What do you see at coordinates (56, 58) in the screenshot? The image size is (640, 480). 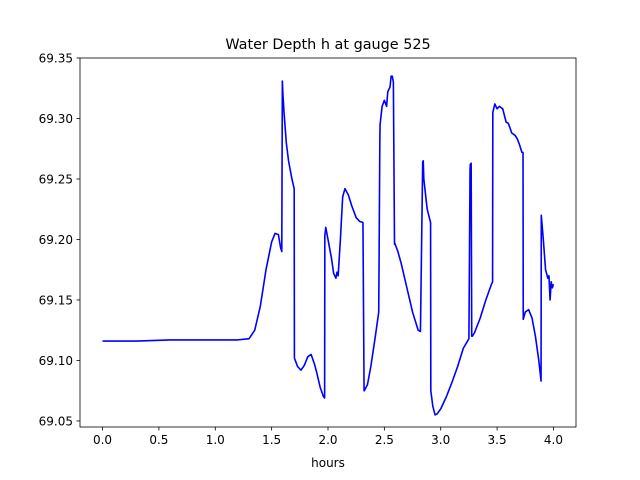 I see `y-tick-label: 69.35` at bounding box center [56, 58].